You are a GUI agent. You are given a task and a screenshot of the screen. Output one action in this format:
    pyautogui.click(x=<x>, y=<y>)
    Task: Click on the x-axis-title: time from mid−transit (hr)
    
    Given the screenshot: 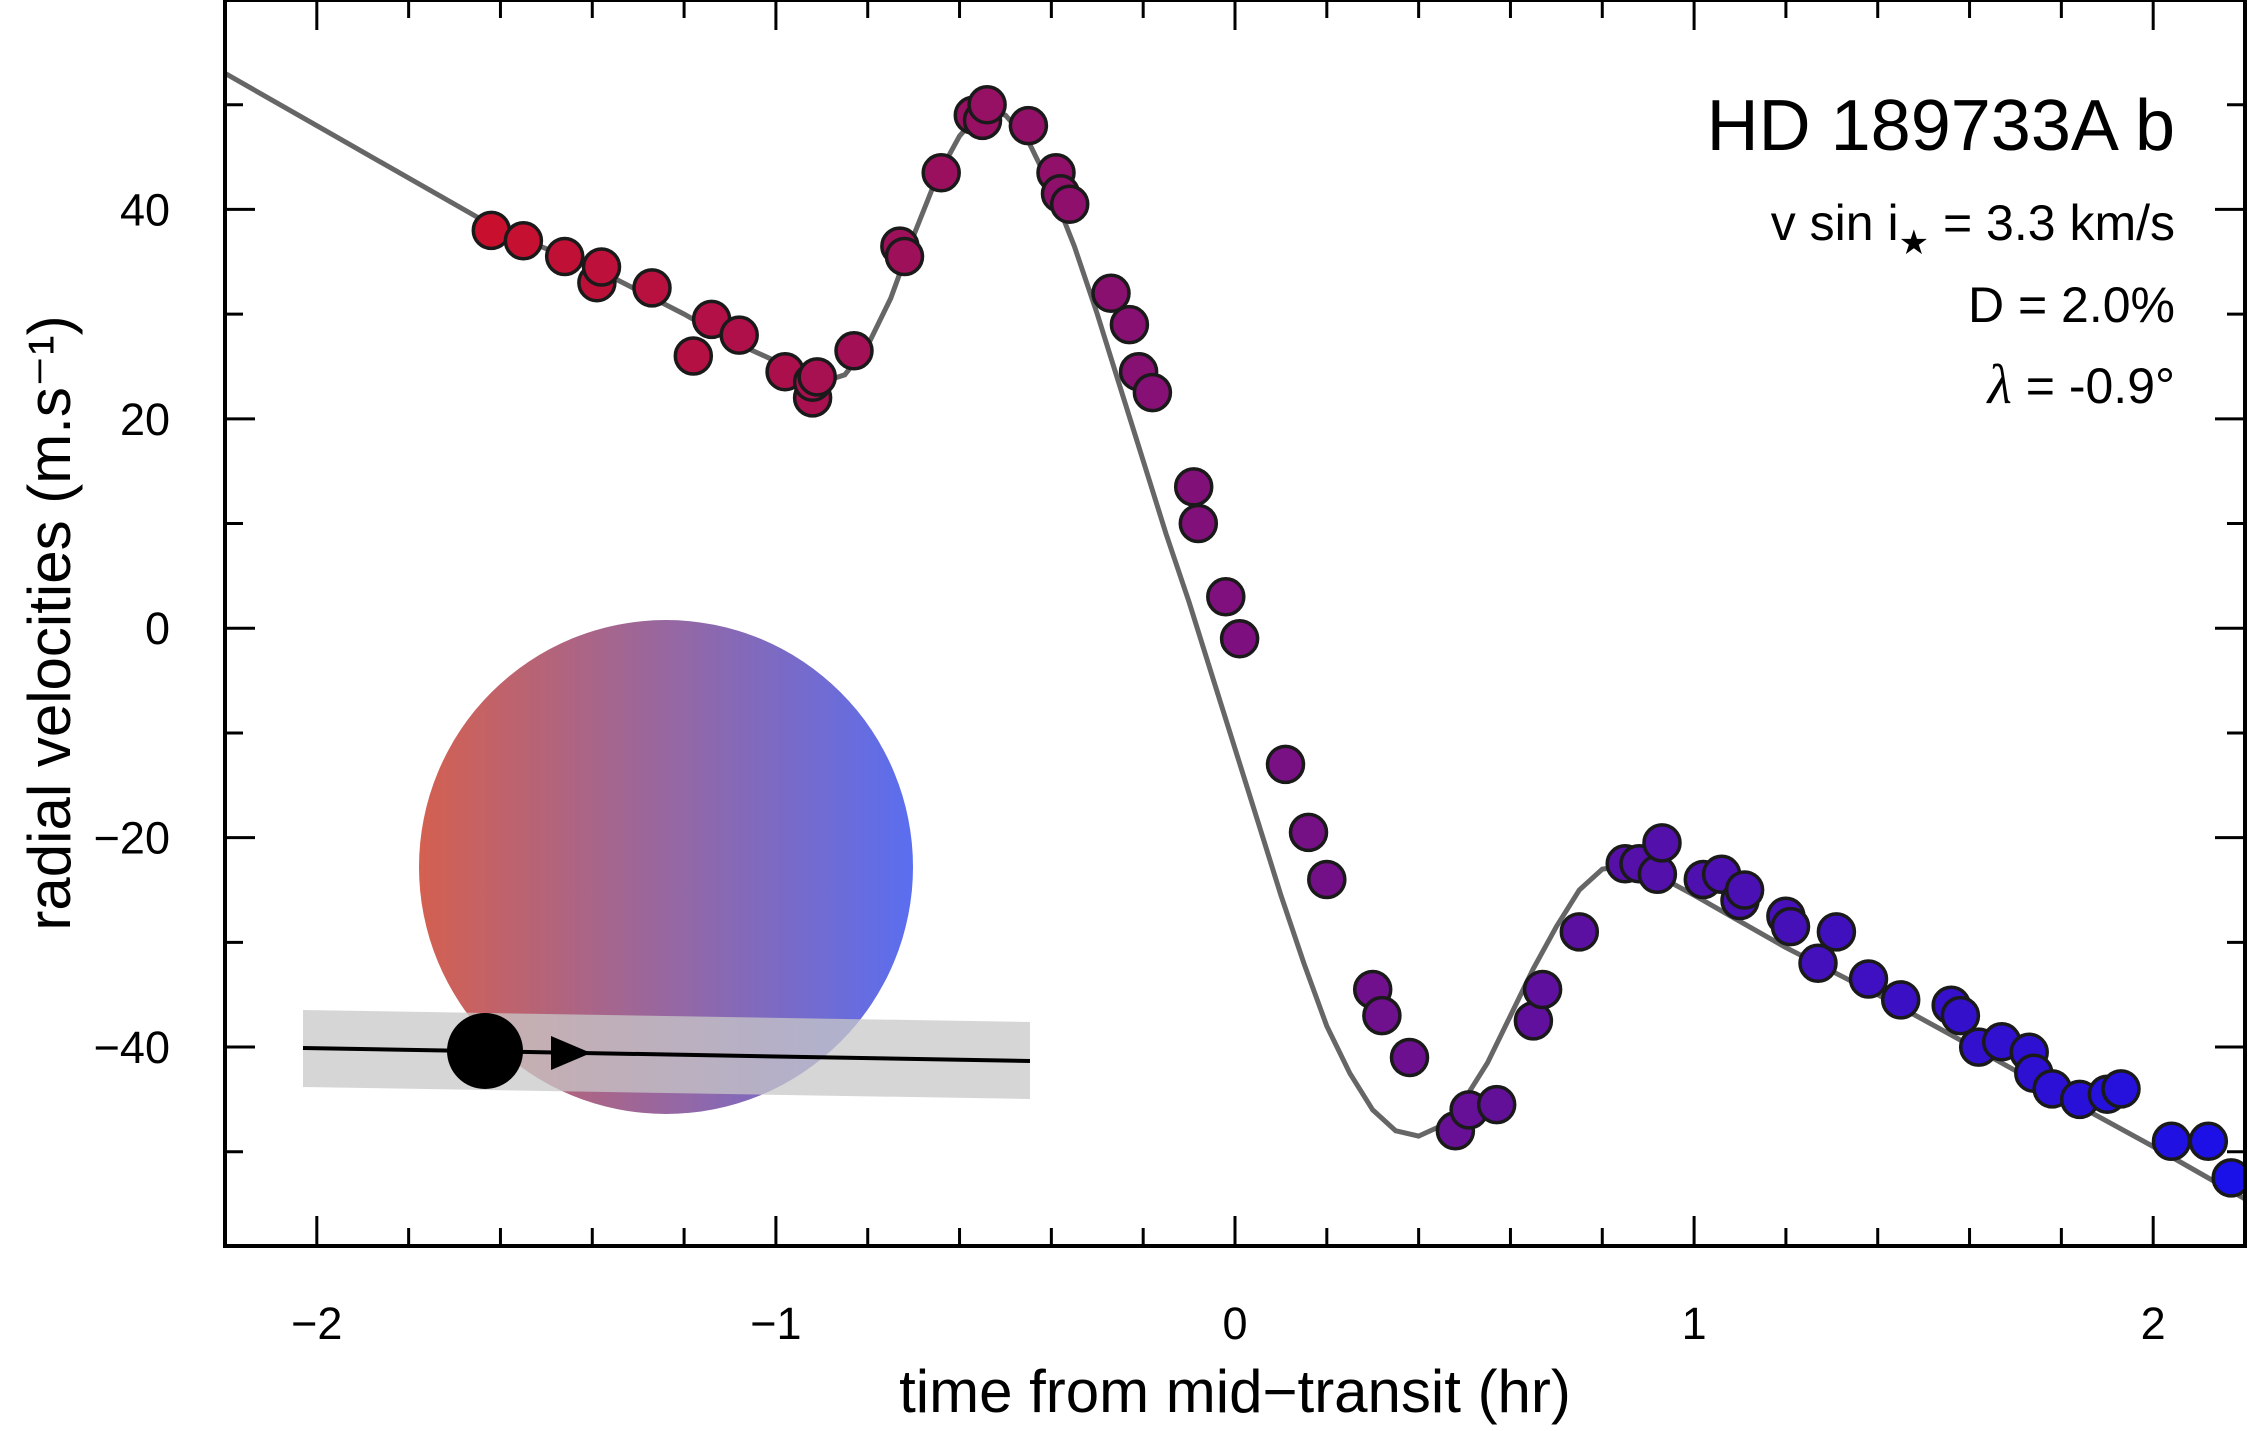 What is the action you would take?
    pyautogui.click(x=1235, y=1391)
    